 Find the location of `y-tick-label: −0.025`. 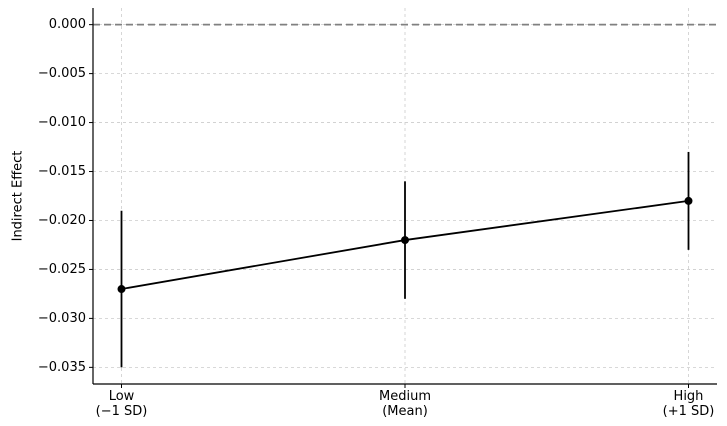

y-tick-label: −0.025 is located at coordinates (62, 269).